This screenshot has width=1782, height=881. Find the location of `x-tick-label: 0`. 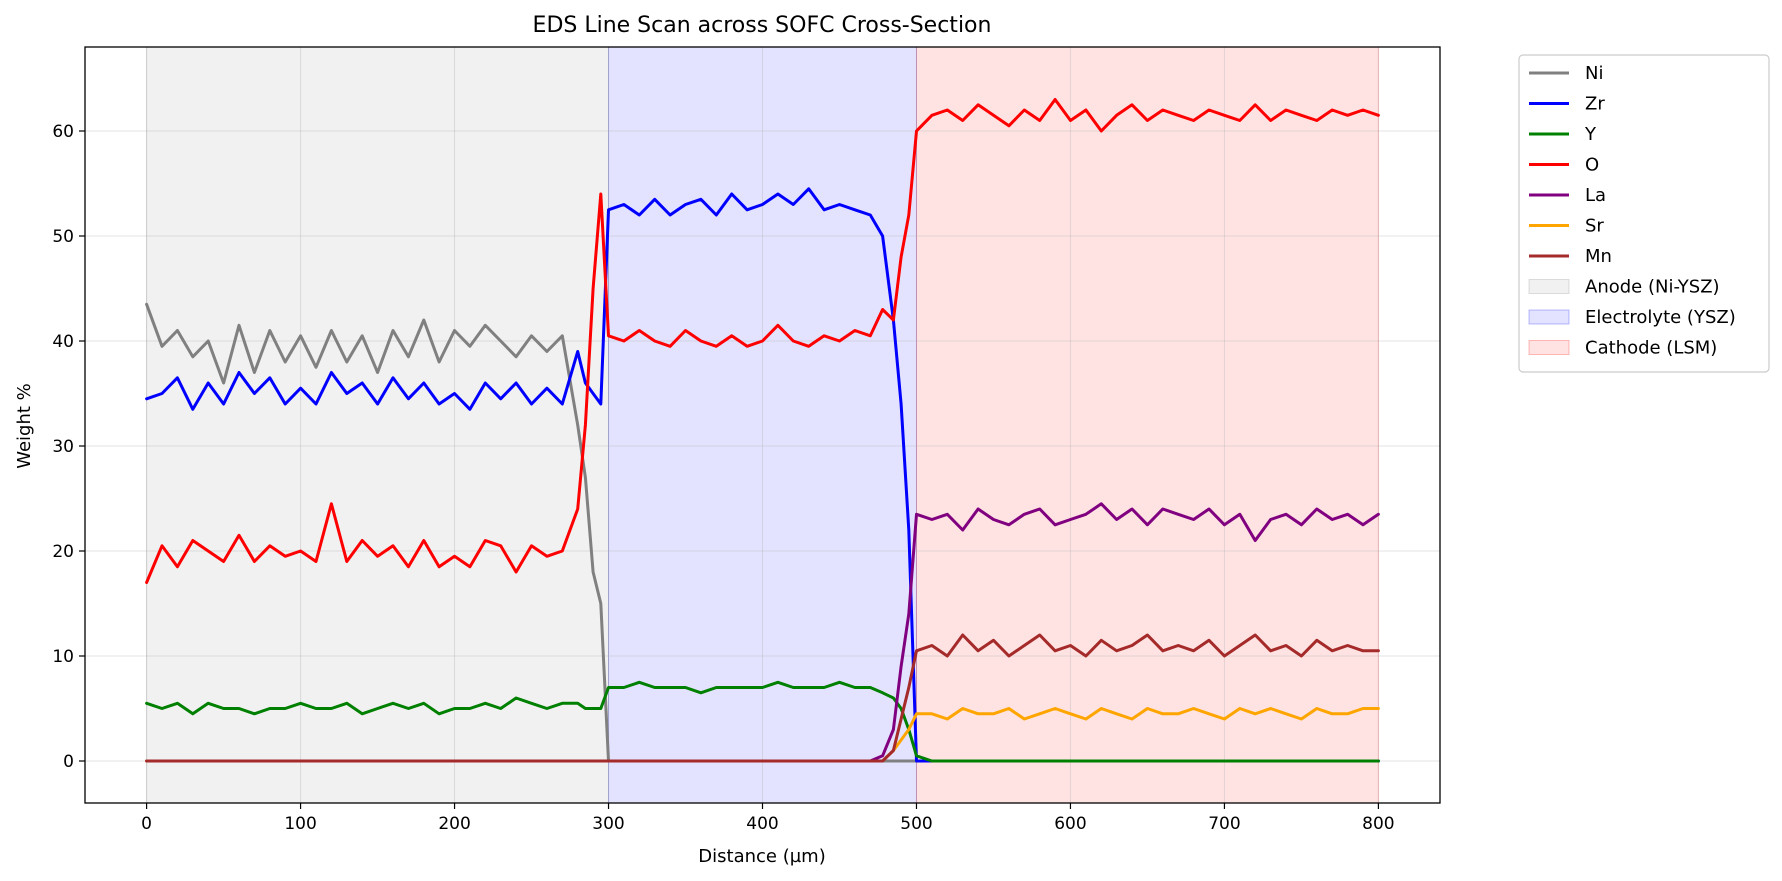

x-tick-label: 0 is located at coordinates (146, 824).